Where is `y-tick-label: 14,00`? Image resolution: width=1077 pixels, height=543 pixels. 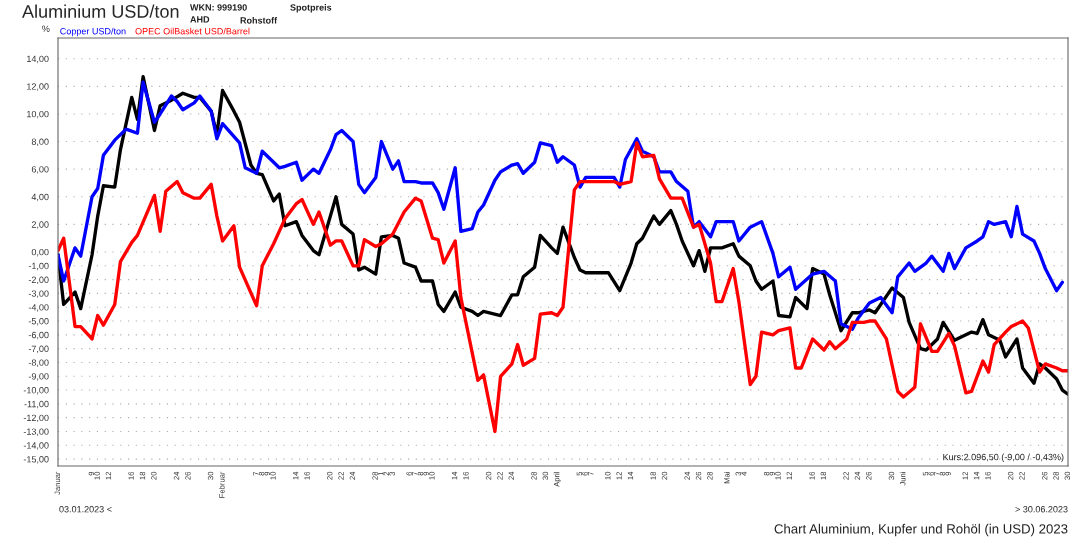
y-tick-label: 14,00 is located at coordinates (38, 59).